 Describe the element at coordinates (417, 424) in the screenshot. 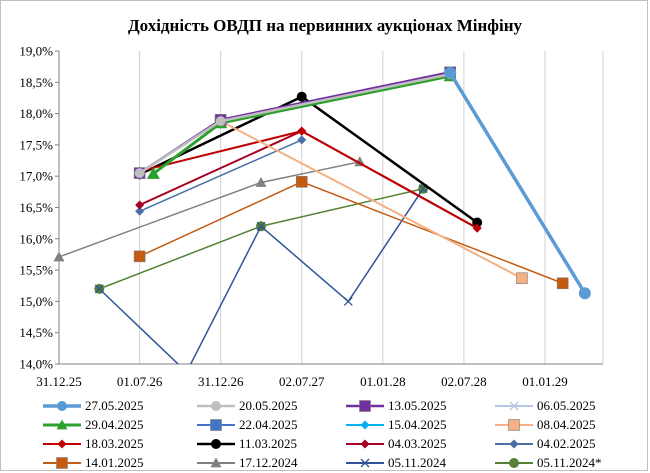

I see `legend-label: 15.04.2025` at that location.